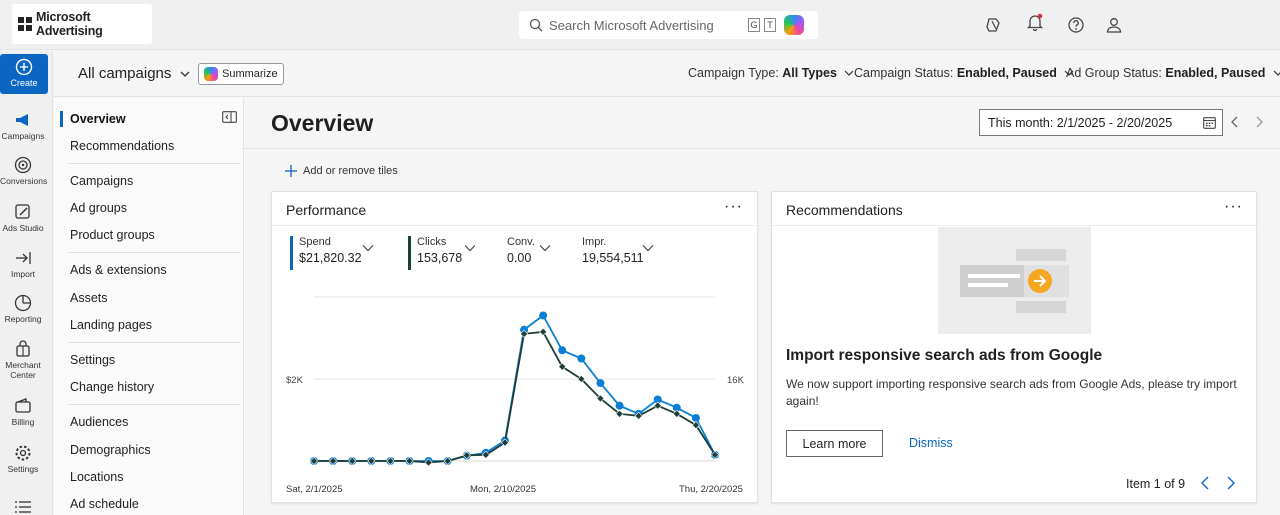 The image size is (1280, 515). What do you see at coordinates (754, 25) in the screenshot?
I see `shortcut-key-g: G` at bounding box center [754, 25].